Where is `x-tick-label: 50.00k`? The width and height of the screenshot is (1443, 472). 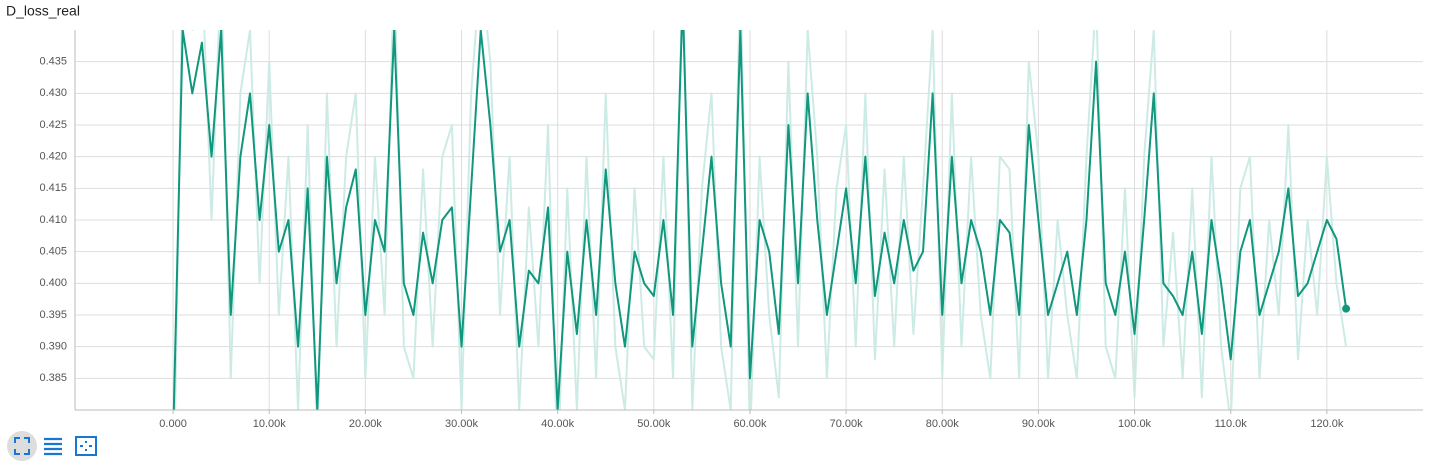 x-tick-label: 50.00k is located at coordinates (654, 424).